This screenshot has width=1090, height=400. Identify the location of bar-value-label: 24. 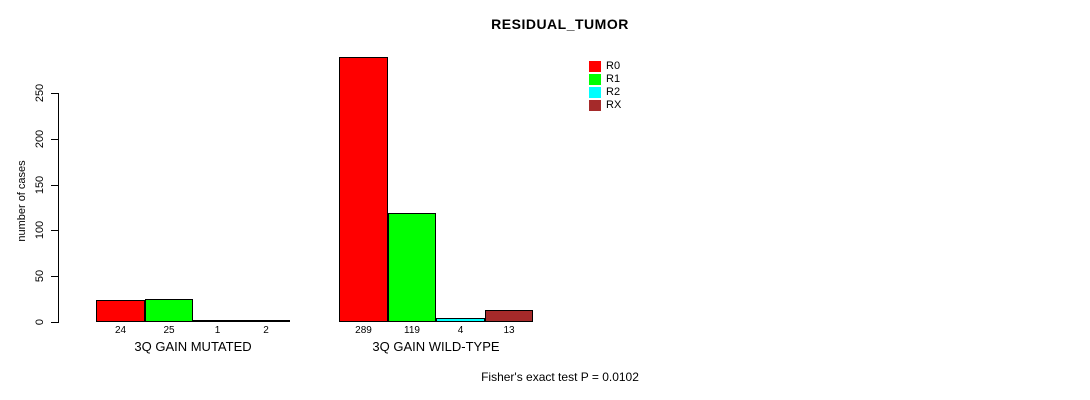
(120, 330).